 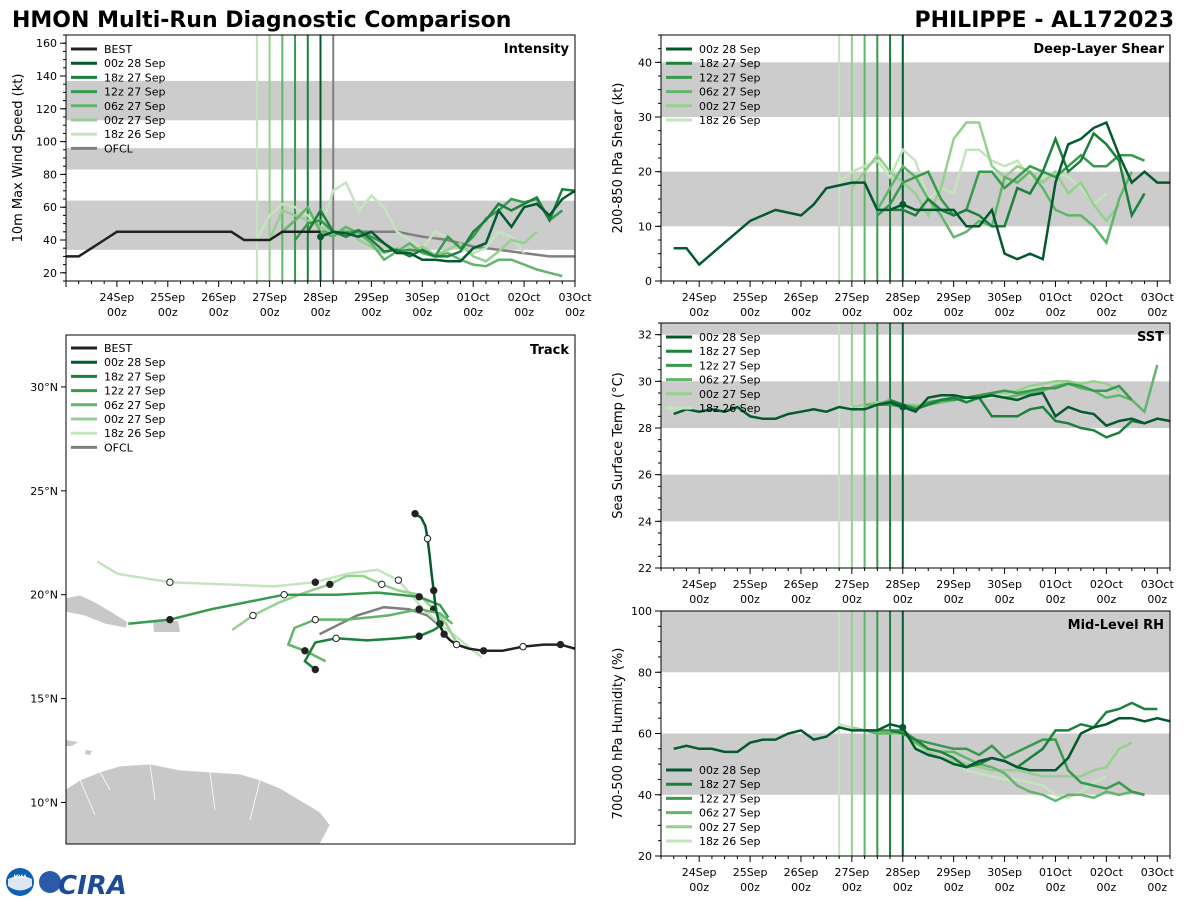 I want to click on intensity-x-tick-label: 02Oct, so click(x=525, y=297).